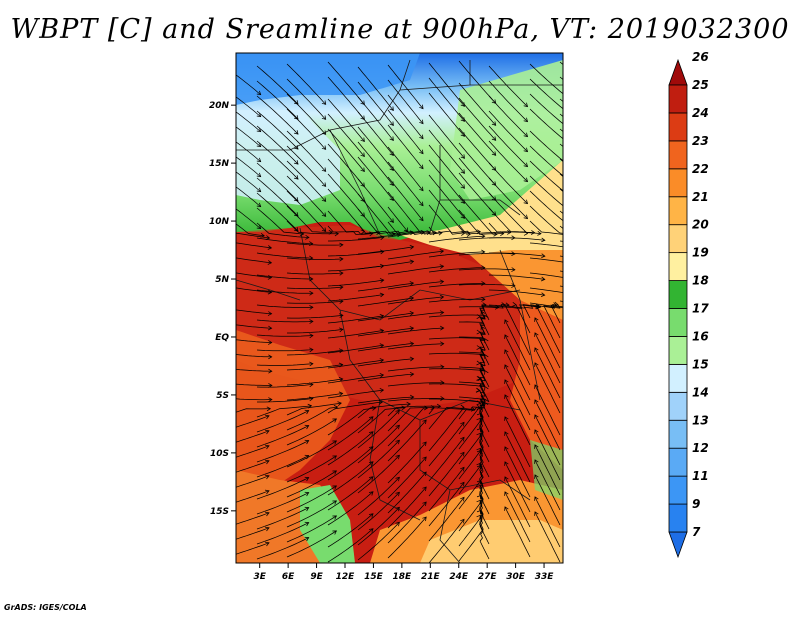  Describe the element at coordinates (700, 392) in the screenshot. I see `colorbar-label: 14` at that location.